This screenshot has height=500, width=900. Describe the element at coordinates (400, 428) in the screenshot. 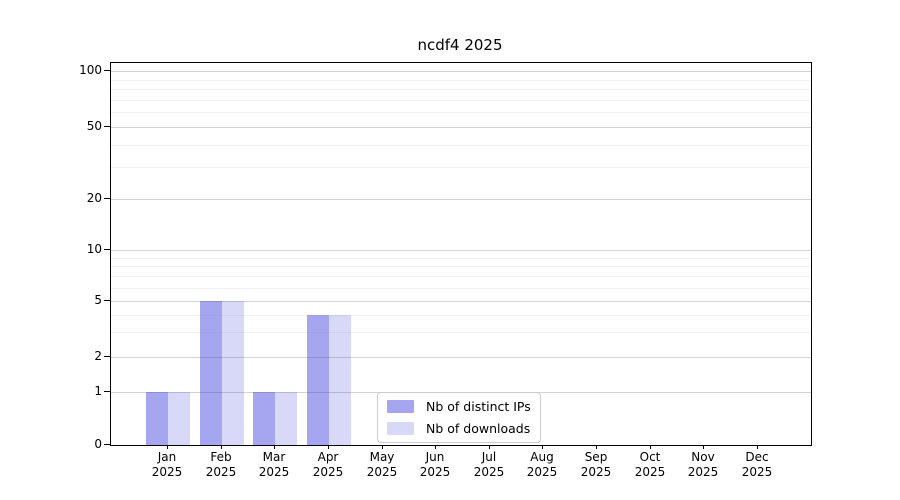

I see `legend-swatch-downloads` at that location.